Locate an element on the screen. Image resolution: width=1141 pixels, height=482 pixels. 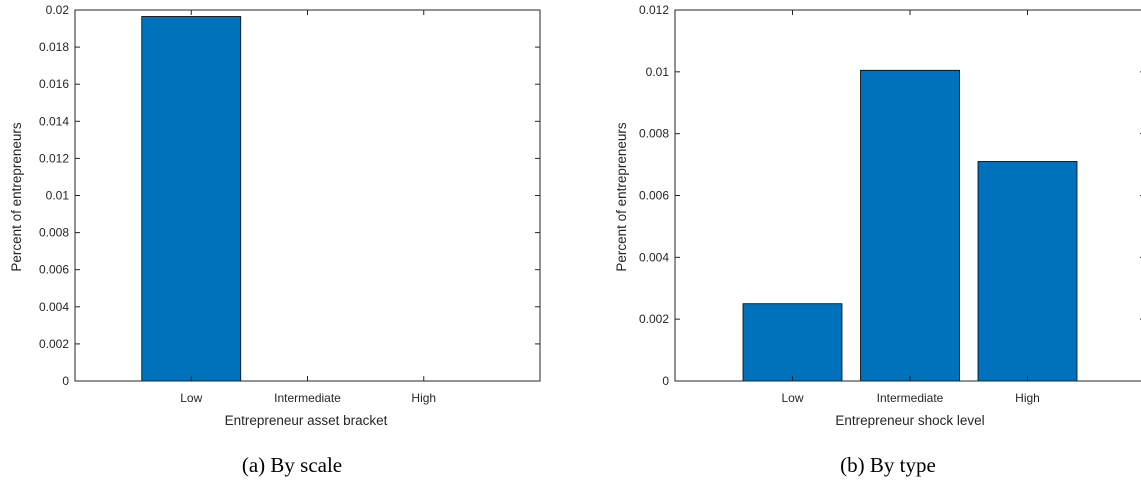
x-axis-label: Entrepreneur shock level is located at coordinates (909, 420).